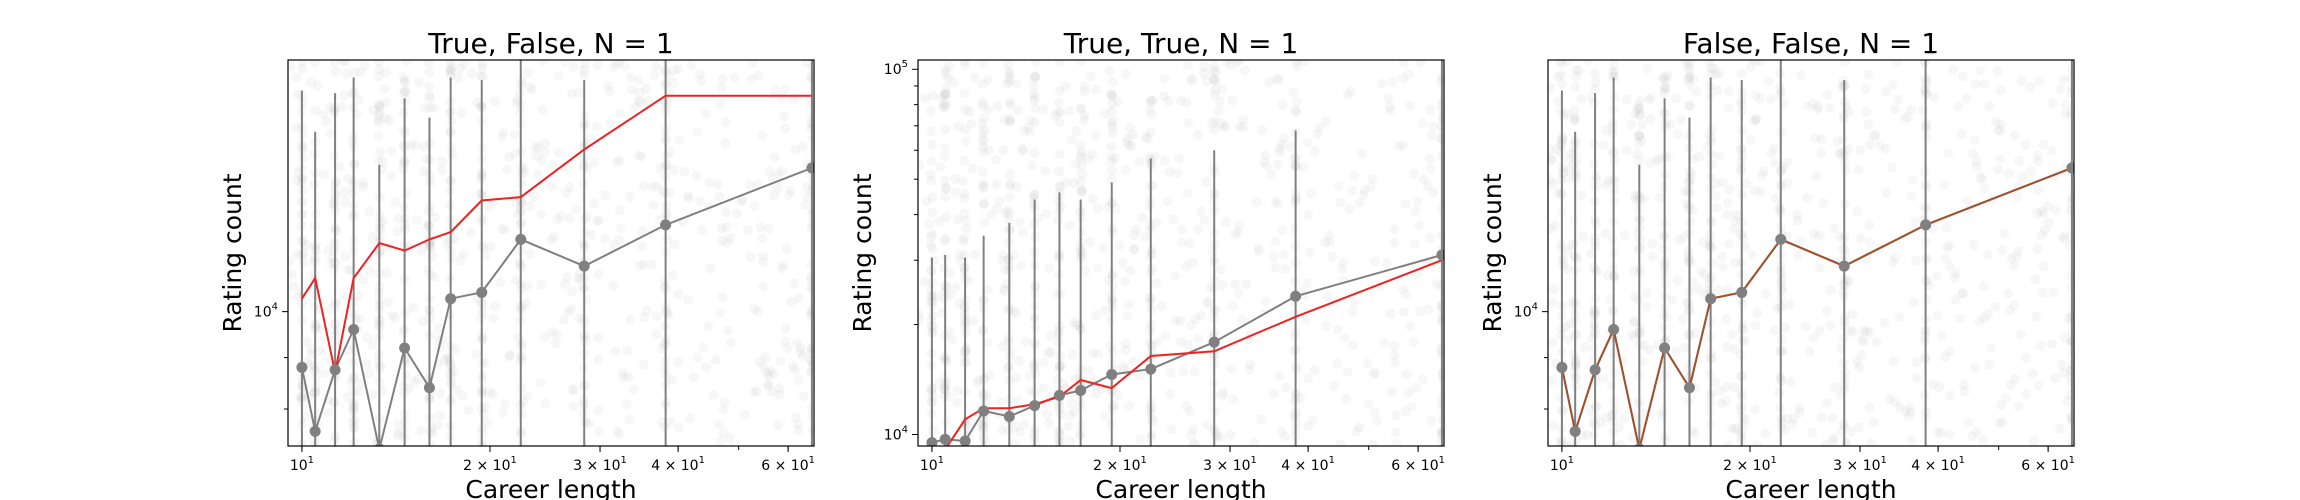  I want to click on y-tick-label: 104, so click(896, 433).